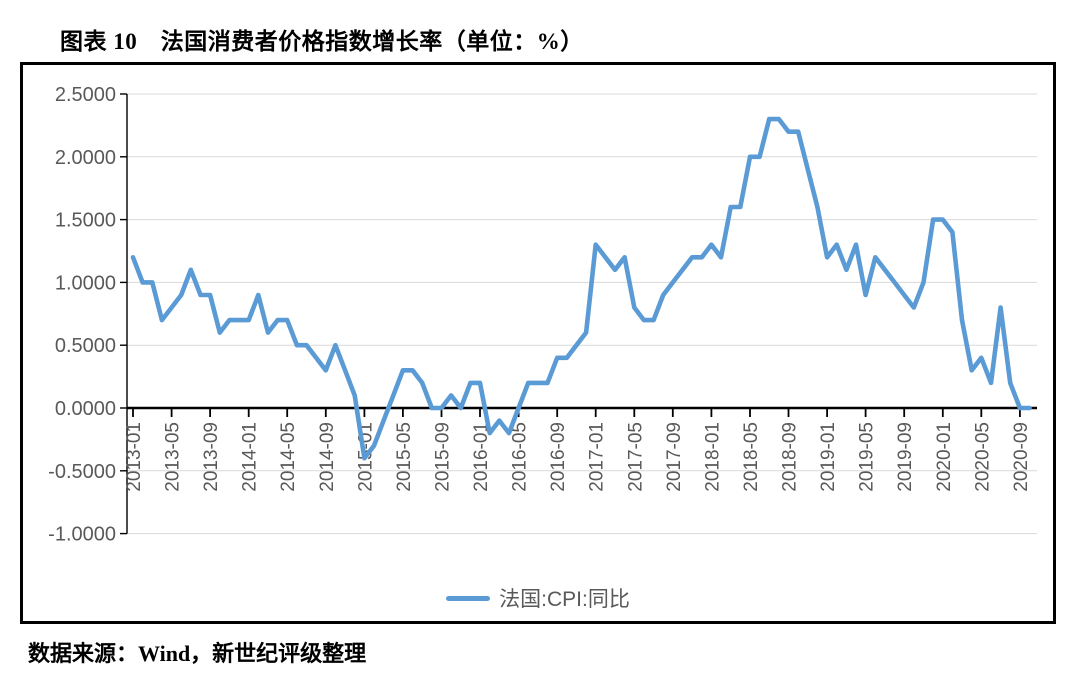 Image resolution: width=1080 pixels, height=680 pixels. I want to click on legend-line-swatch, so click(468, 598).